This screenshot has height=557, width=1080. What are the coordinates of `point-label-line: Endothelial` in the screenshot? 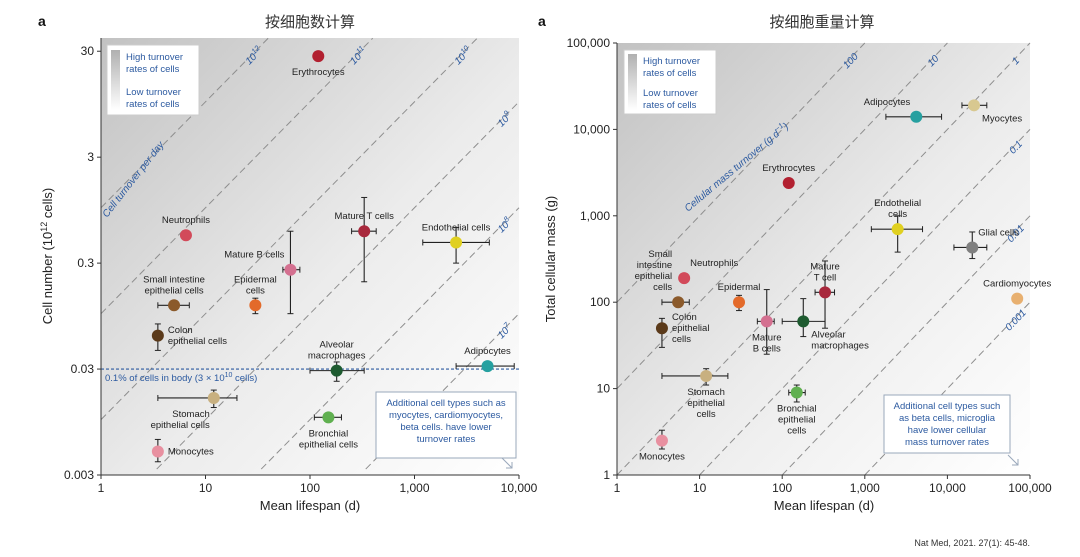 It's located at (897, 203).